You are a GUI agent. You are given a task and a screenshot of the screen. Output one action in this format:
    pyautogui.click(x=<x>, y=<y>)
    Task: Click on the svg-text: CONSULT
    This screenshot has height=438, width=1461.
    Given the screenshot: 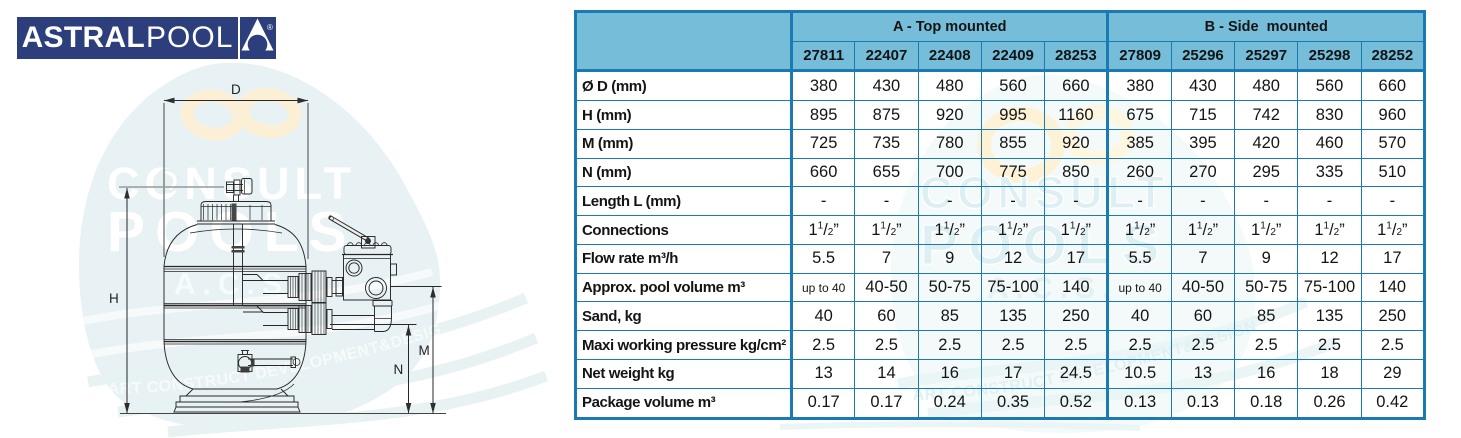 What is the action you would take?
    pyautogui.click(x=231, y=183)
    